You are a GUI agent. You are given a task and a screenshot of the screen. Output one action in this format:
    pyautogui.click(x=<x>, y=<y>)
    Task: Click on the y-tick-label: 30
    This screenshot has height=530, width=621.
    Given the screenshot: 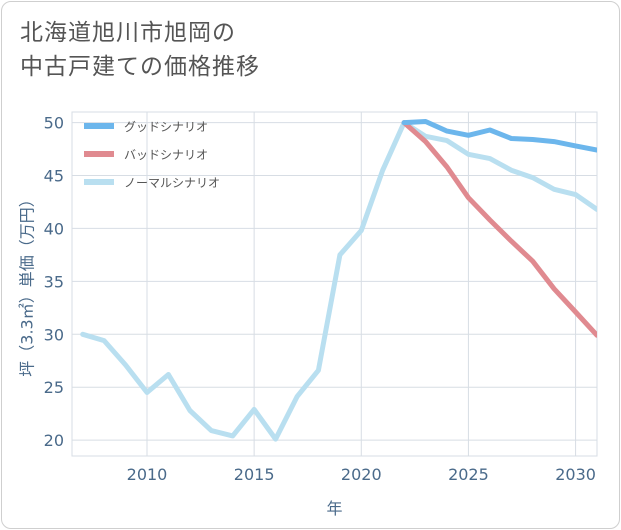 What is the action you would take?
    pyautogui.click(x=54, y=334)
    